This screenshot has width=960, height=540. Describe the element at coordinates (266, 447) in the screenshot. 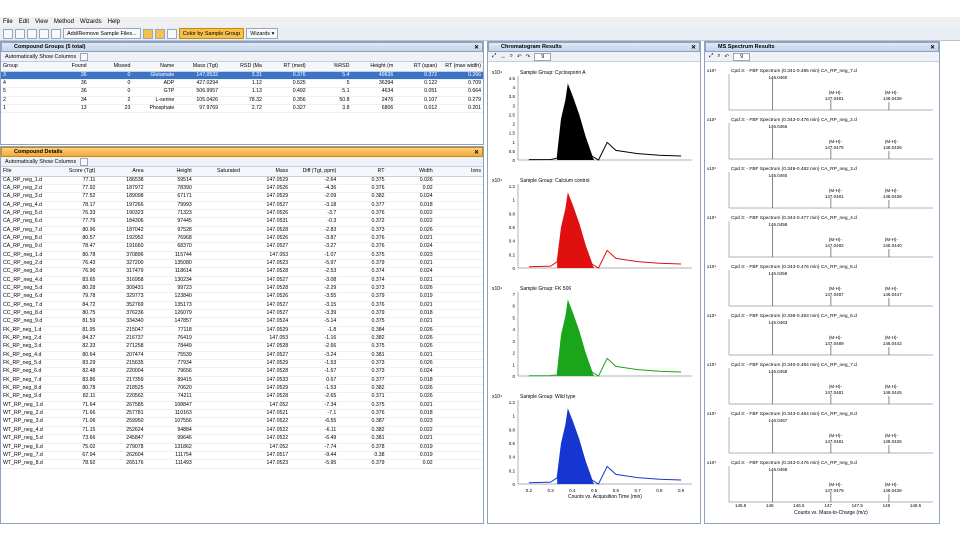

I see `table-cell: 147.052` at that location.